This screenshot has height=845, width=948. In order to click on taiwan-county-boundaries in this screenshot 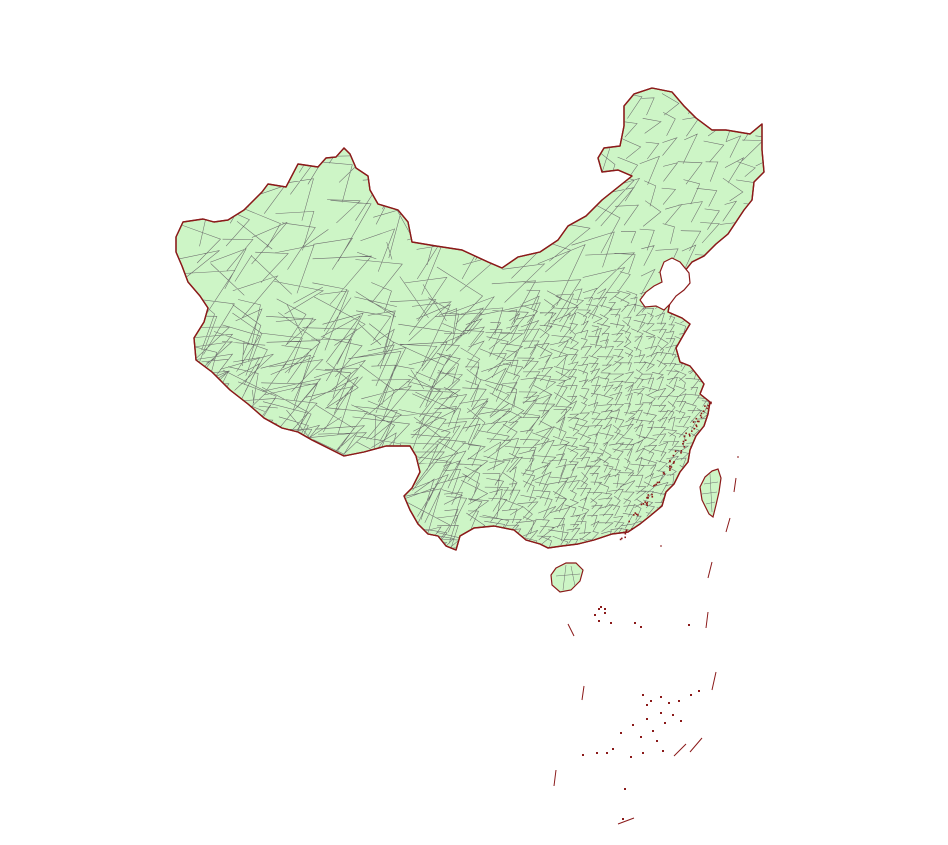, I will do `click(710, 493)`.